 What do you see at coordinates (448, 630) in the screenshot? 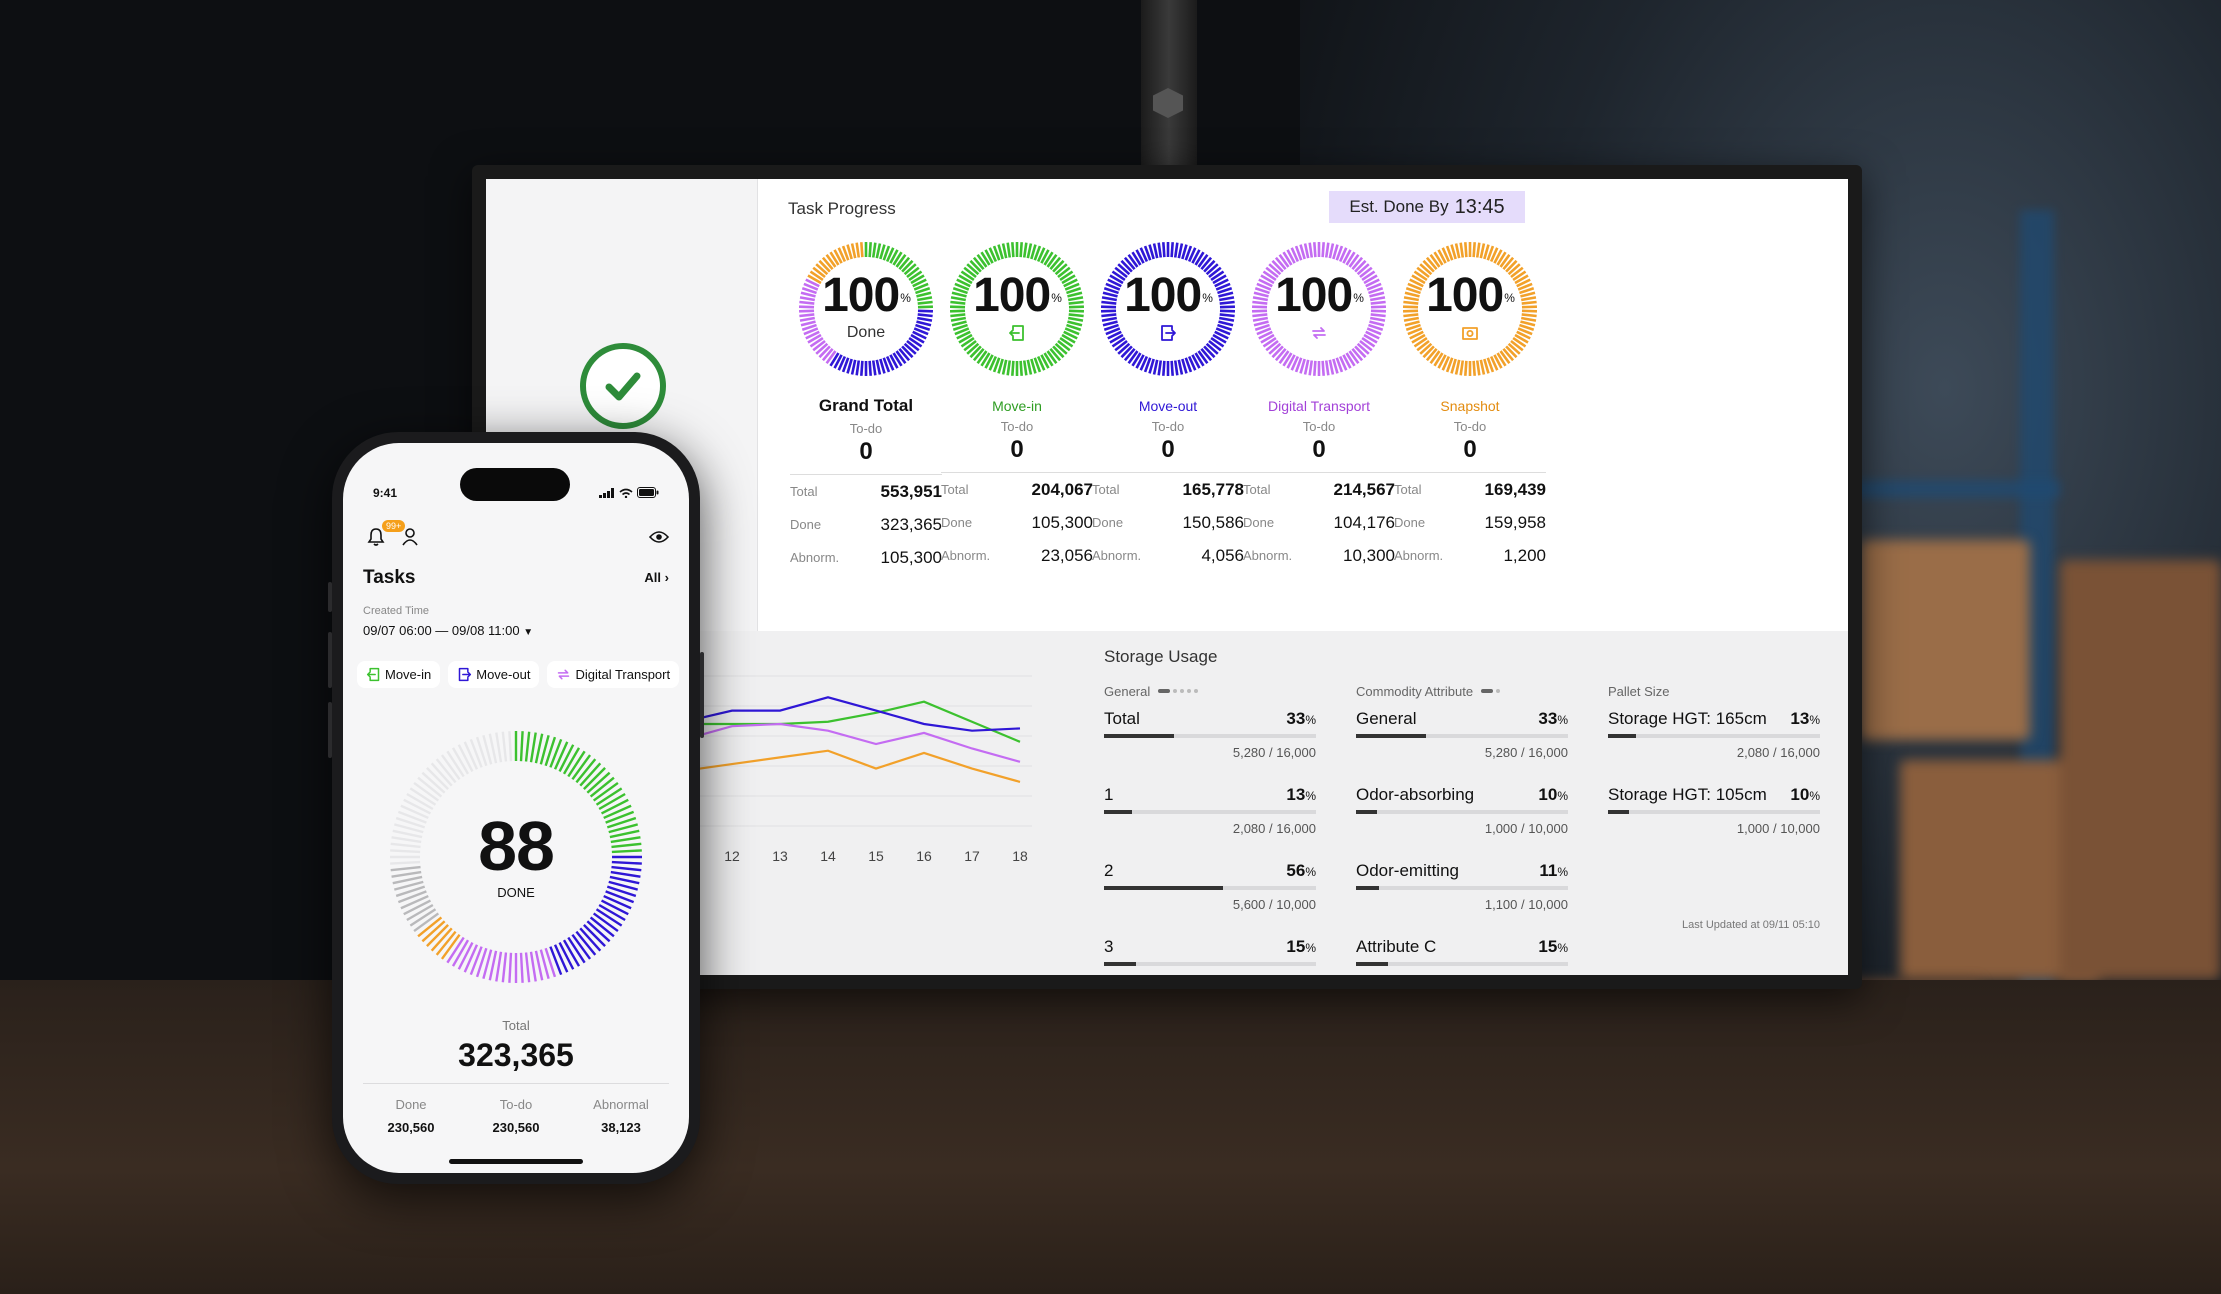
I see `created-time-filter: 09/07 06:00 — 09/08 11:00 ▼` at bounding box center [448, 630].